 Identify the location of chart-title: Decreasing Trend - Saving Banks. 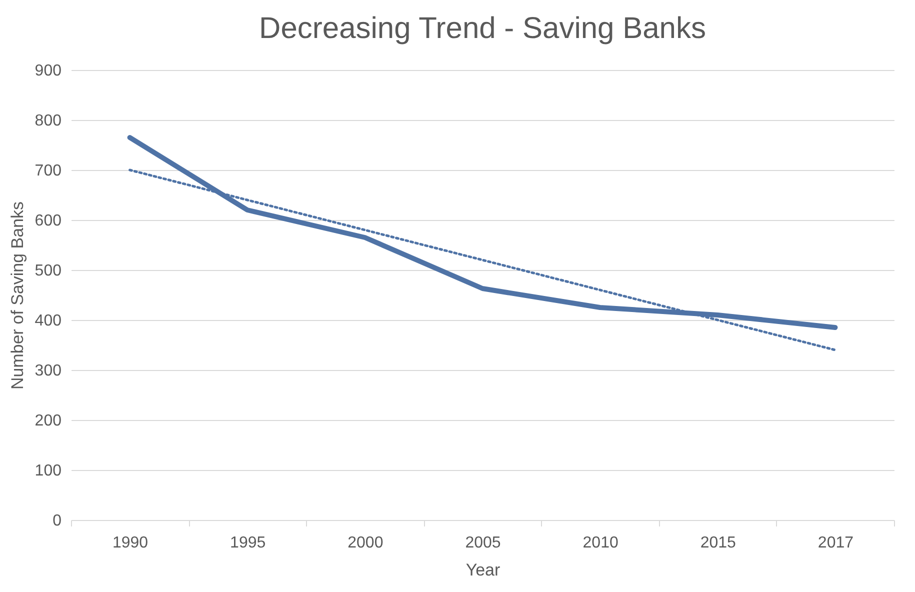
(482, 28).